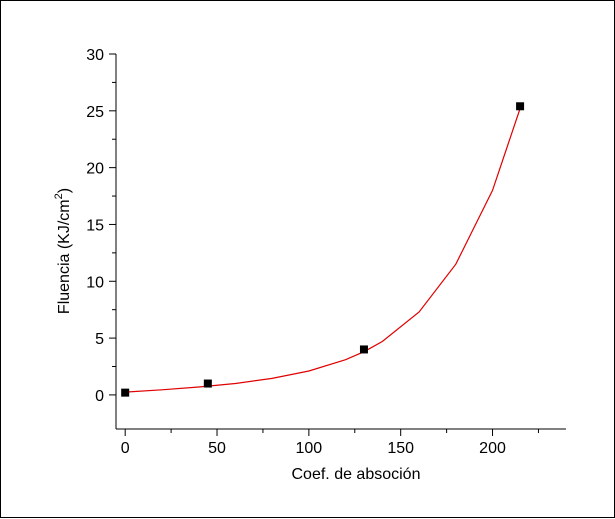  What do you see at coordinates (99, 339) in the screenshot?
I see `y-tick-label: 5` at bounding box center [99, 339].